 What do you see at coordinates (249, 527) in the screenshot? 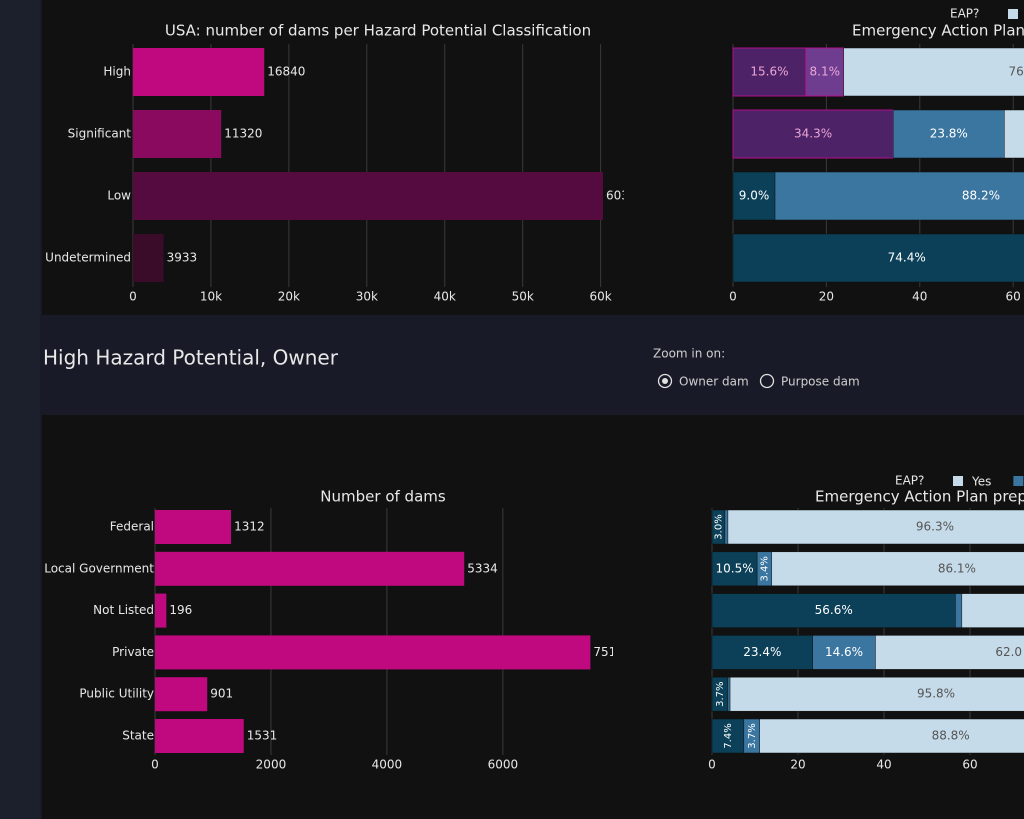
I see `value-label: 1312` at bounding box center [249, 527].